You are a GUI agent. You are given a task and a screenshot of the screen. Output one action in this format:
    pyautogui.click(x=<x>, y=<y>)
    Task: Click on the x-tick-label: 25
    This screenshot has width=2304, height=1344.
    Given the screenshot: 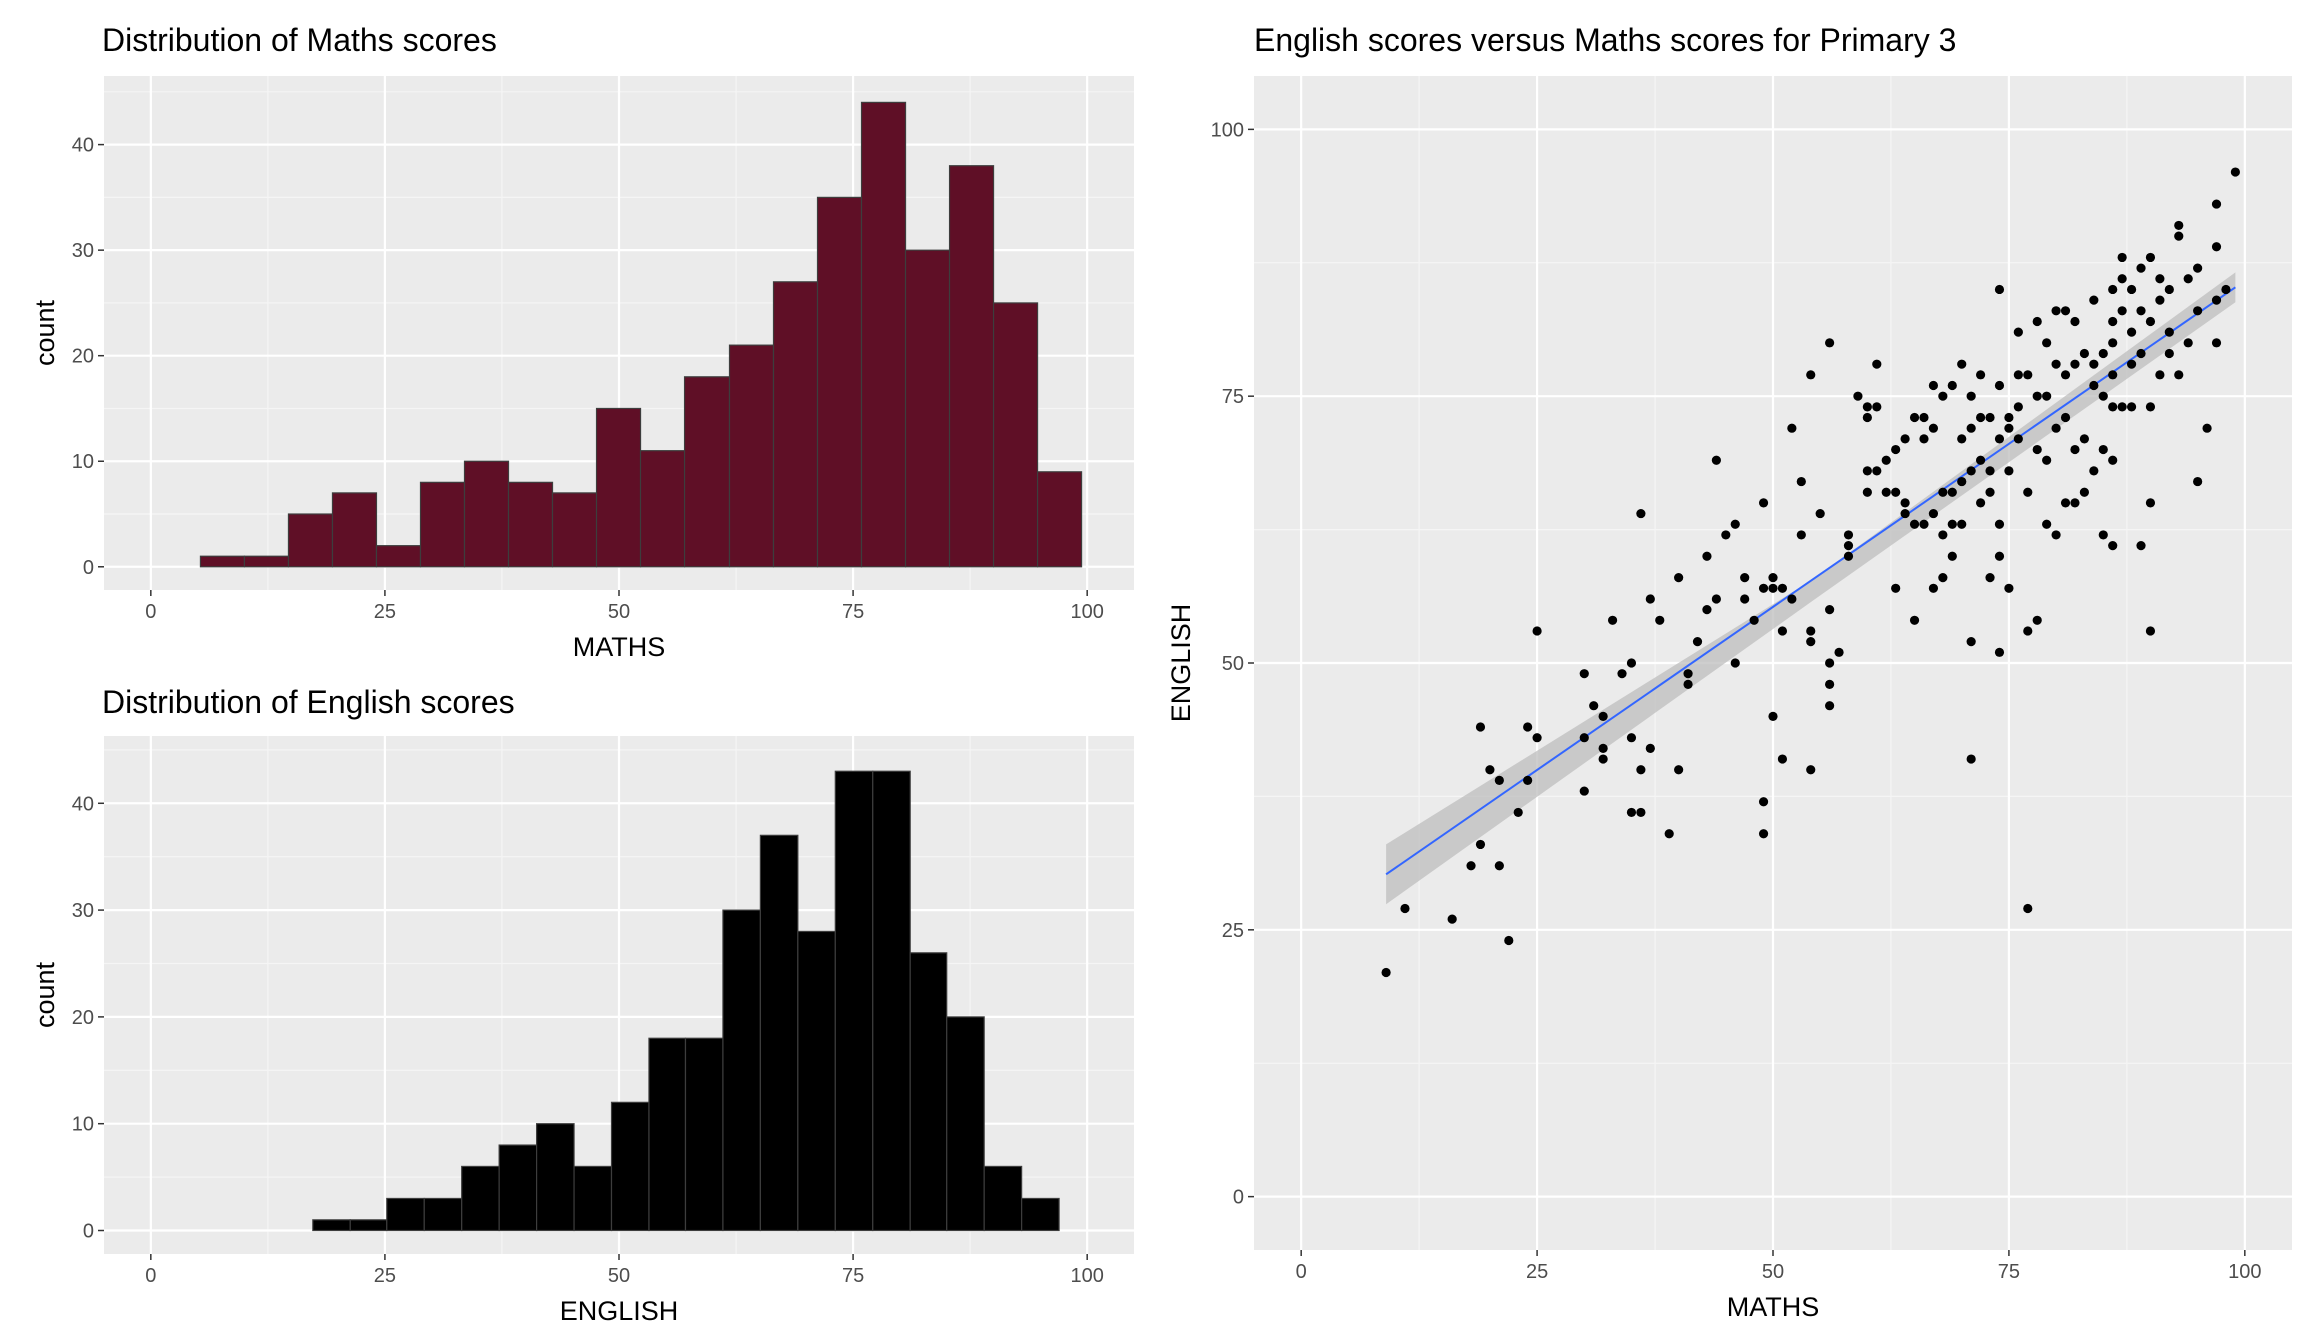 What is the action you would take?
    pyautogui.click(x=385, y=1276)
    